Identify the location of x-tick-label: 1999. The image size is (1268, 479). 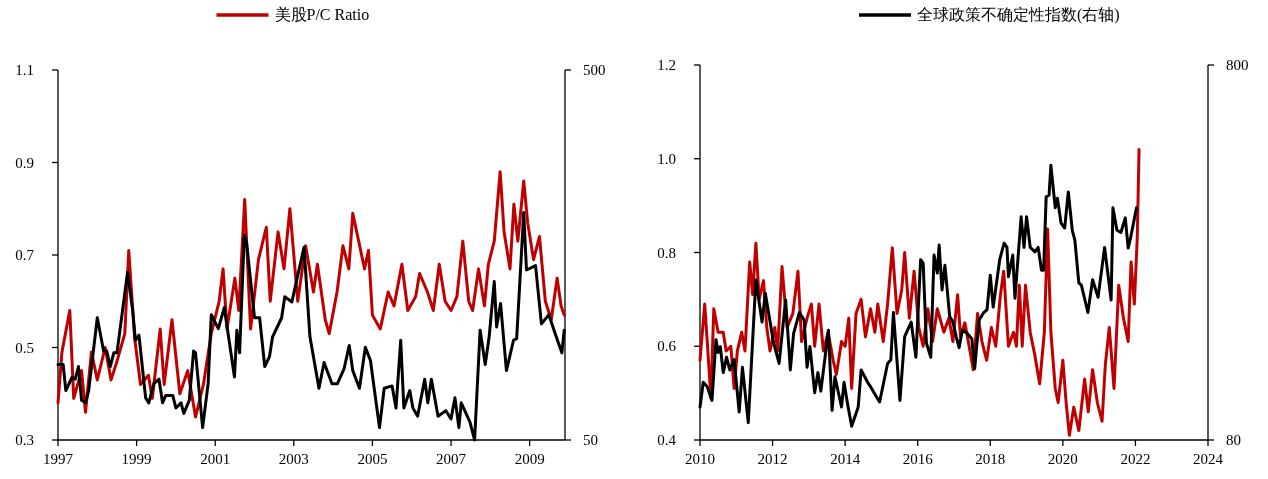
(136, 459).